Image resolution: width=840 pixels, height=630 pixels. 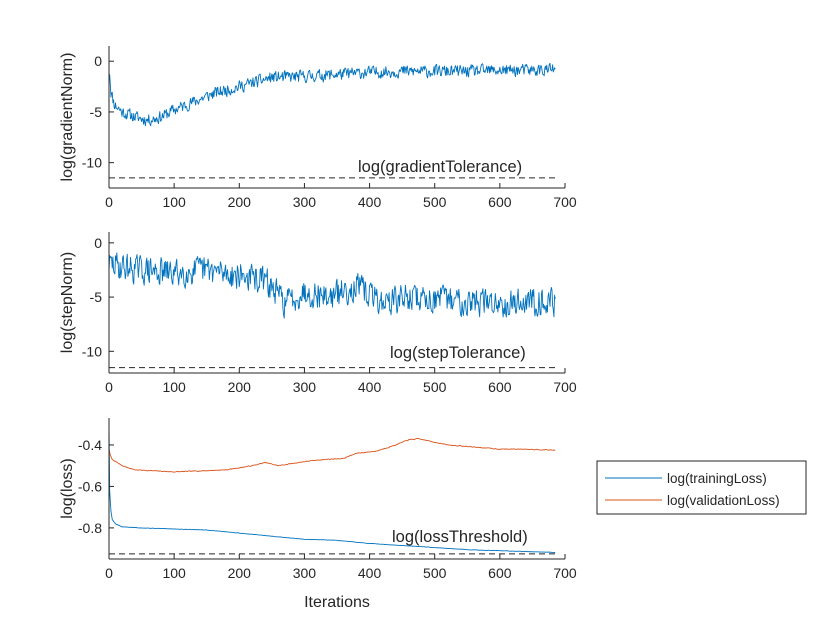 I want to click on gradient-norm-line, so click(x=332, y=95).